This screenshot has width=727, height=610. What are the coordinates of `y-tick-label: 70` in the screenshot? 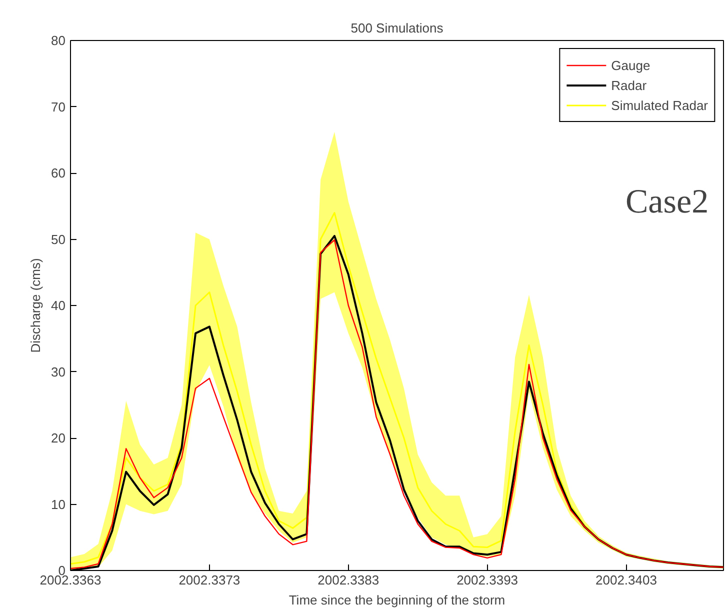 It's located at (58, 106).